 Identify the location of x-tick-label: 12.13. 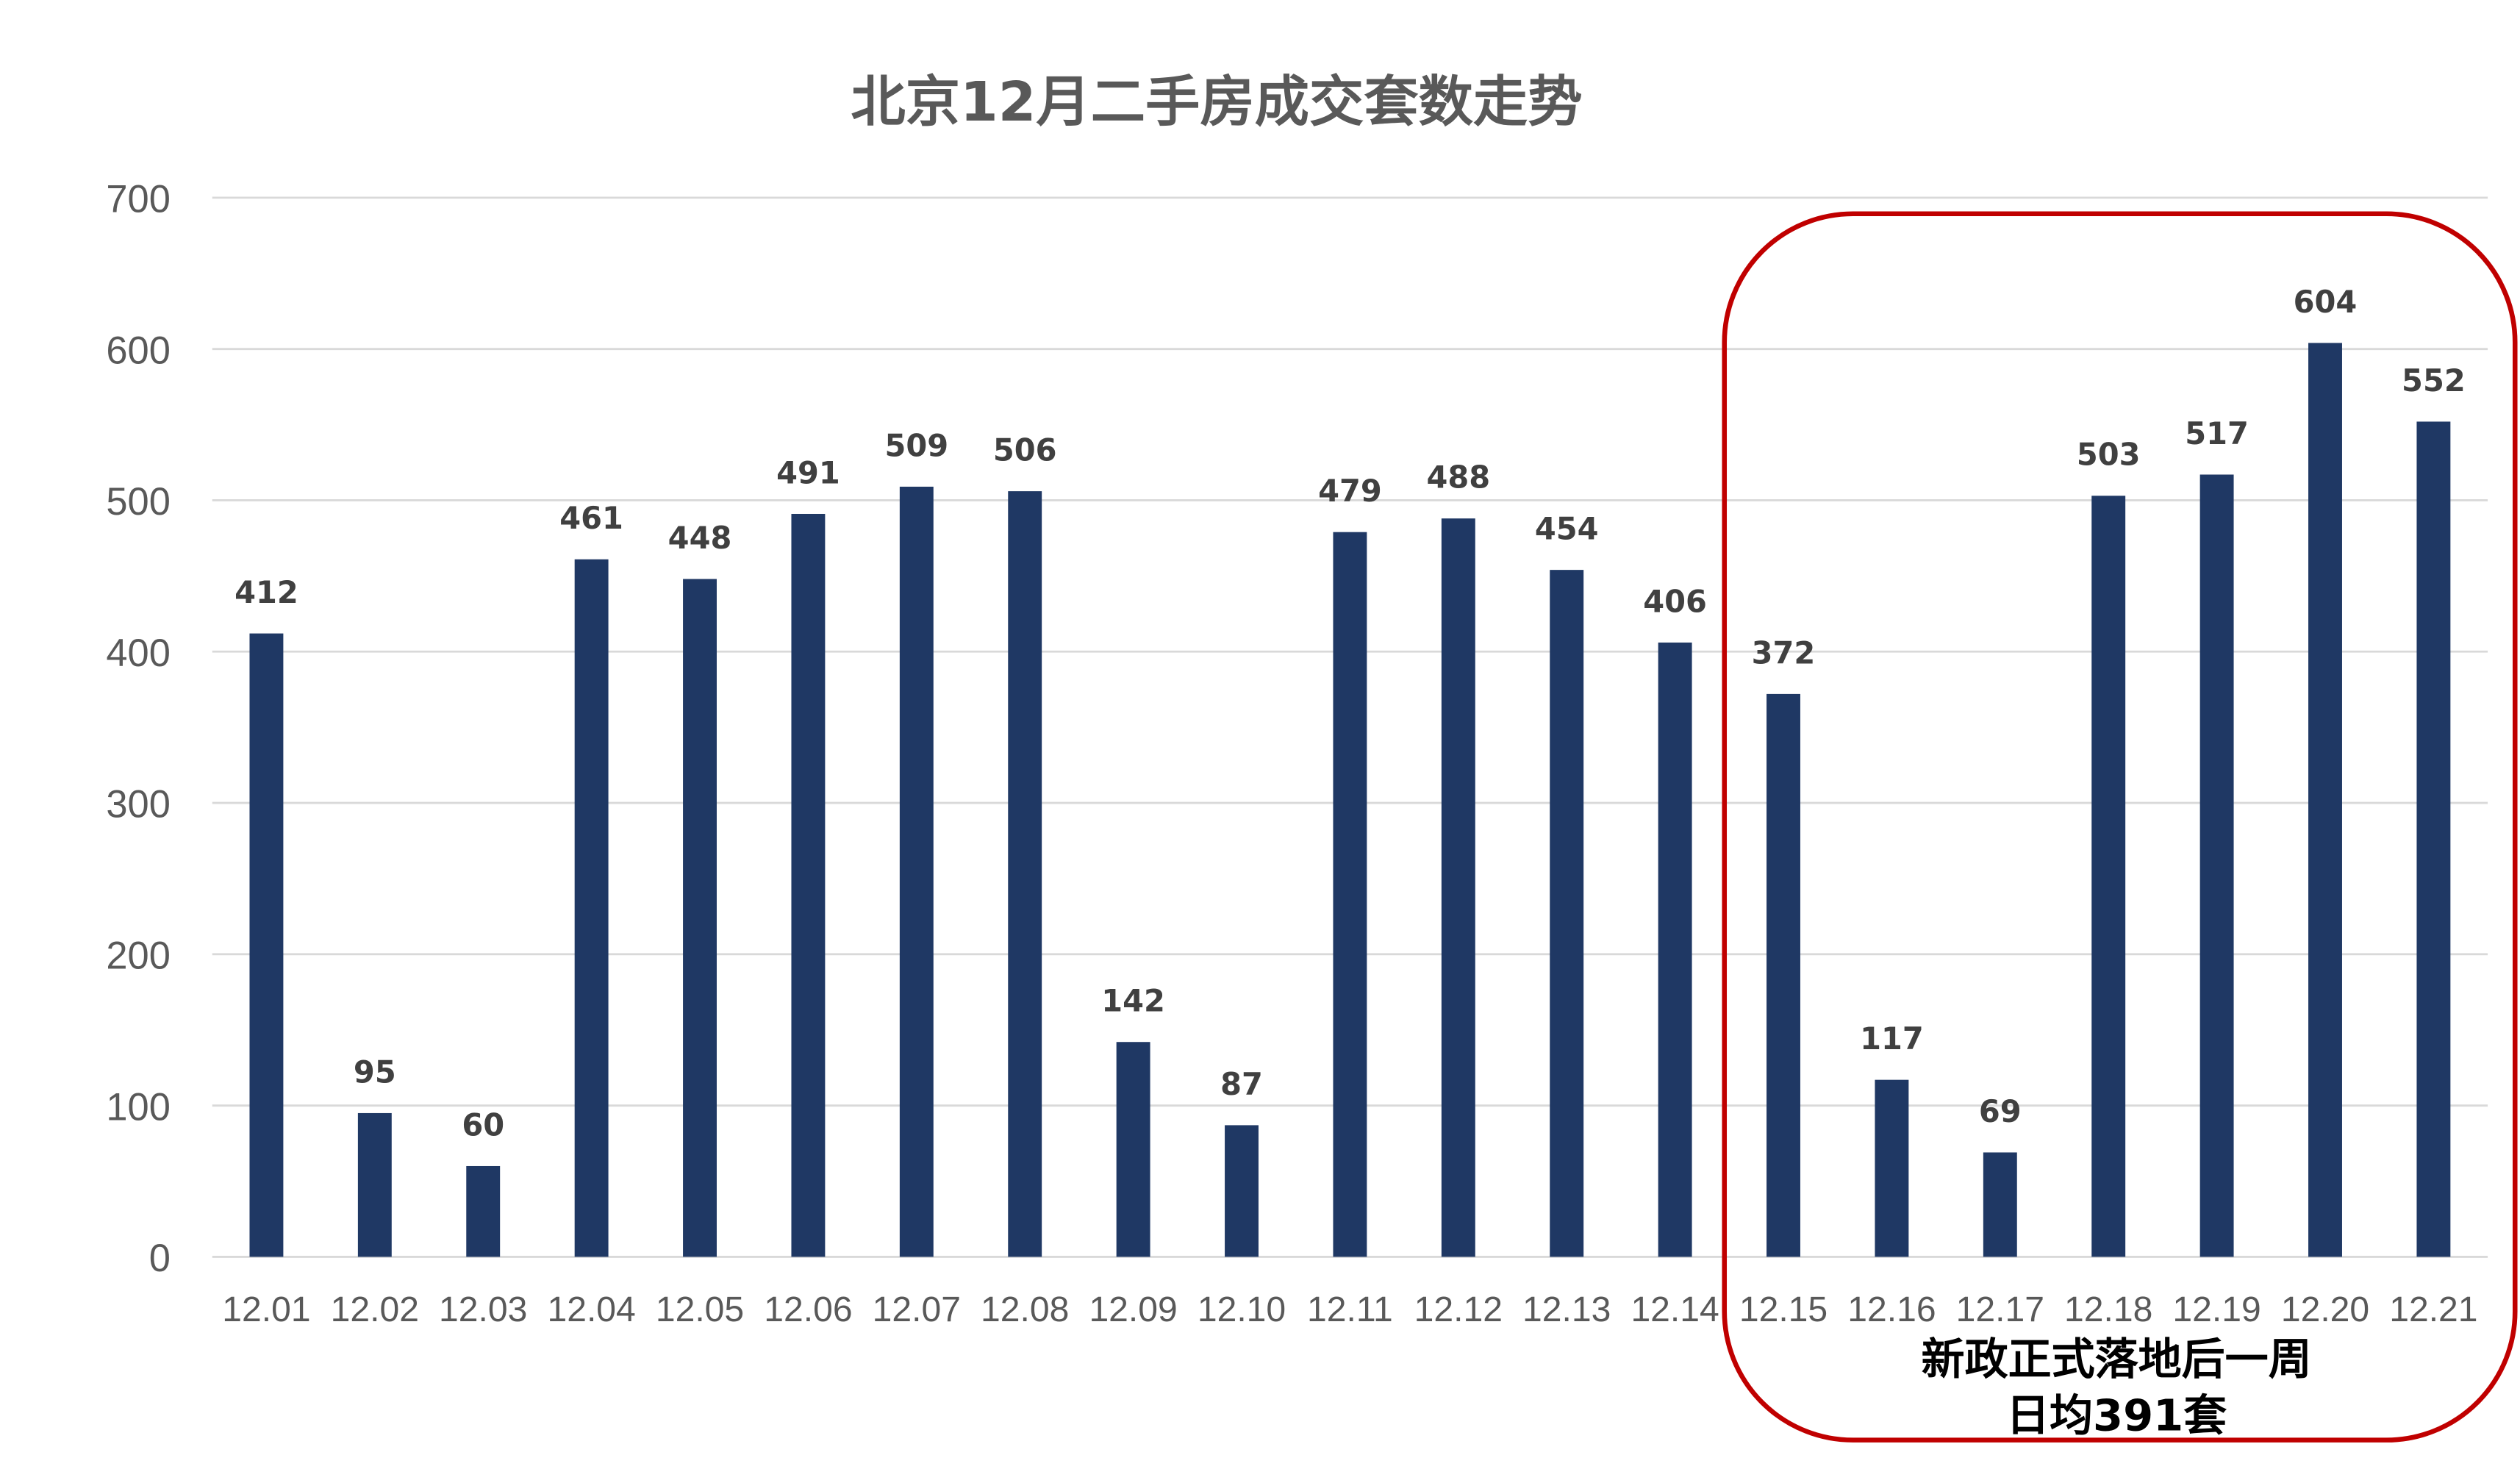
(1566, 1309).